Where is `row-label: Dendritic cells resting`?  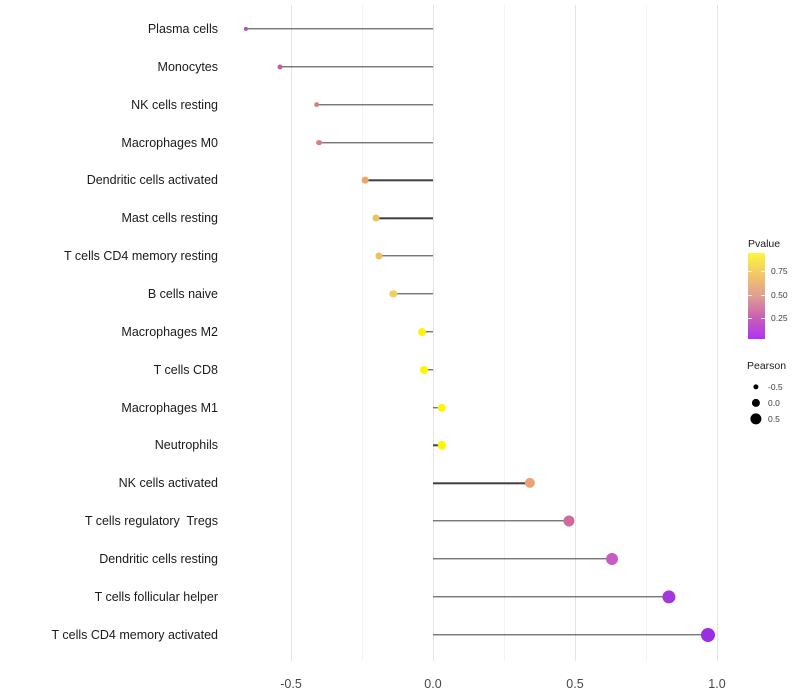 row-label: Dendritic cells resting is located at coordinates (158, 558).